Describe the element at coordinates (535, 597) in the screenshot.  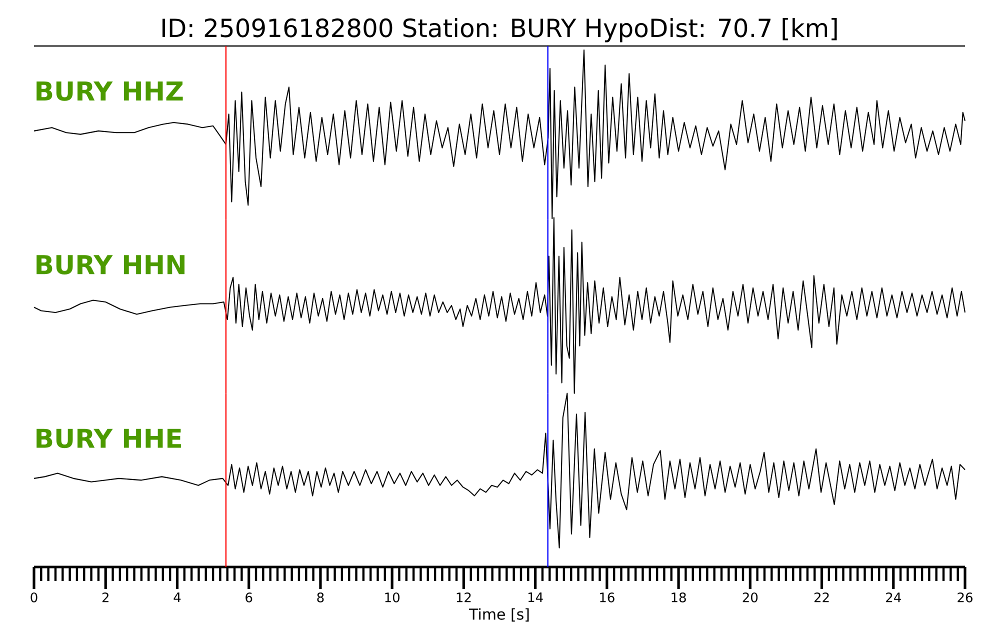
I see `x-tick-label: 14` at that location.